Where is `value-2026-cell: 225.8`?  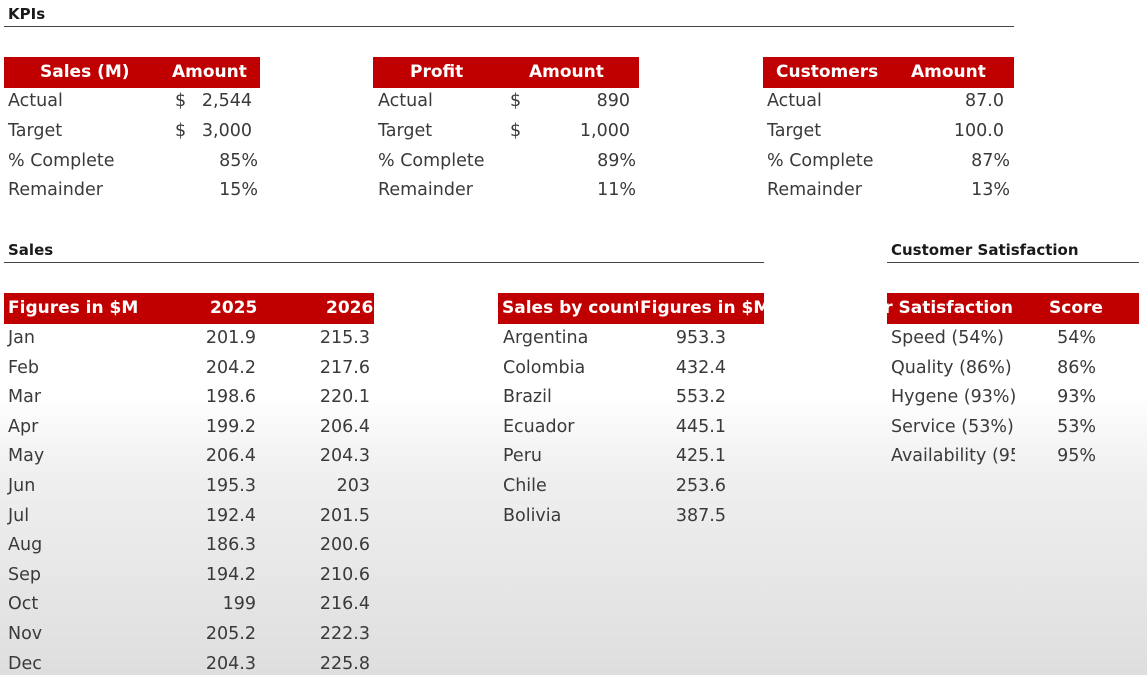 value-2026-cell: 225.8 is located at coordinates (344, 663).